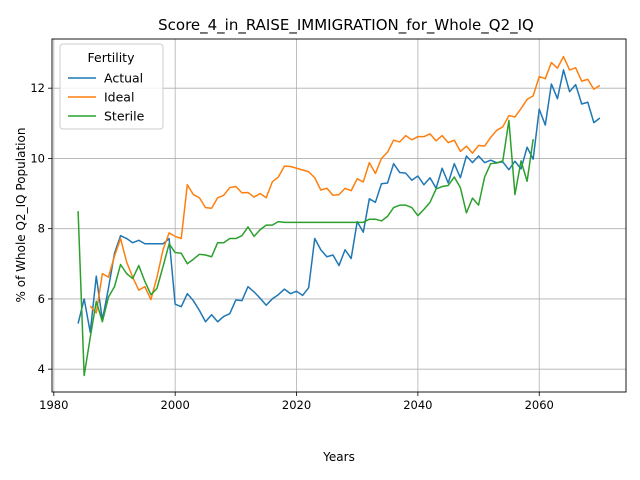  I want to click on y-tick-label: 6, so click(41, 299).